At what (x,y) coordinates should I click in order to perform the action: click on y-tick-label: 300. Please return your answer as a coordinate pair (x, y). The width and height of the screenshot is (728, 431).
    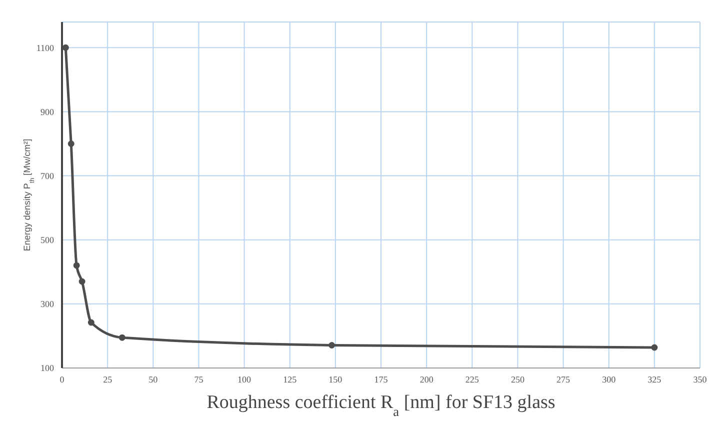
    Looking at the image, I should click on (47, 304).